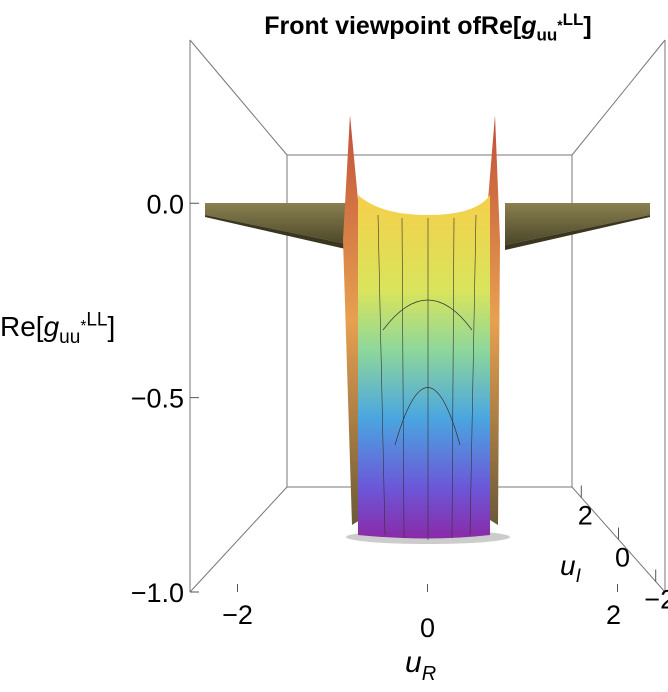  I want to click on y-axis-label: uI, so click(571, 568).